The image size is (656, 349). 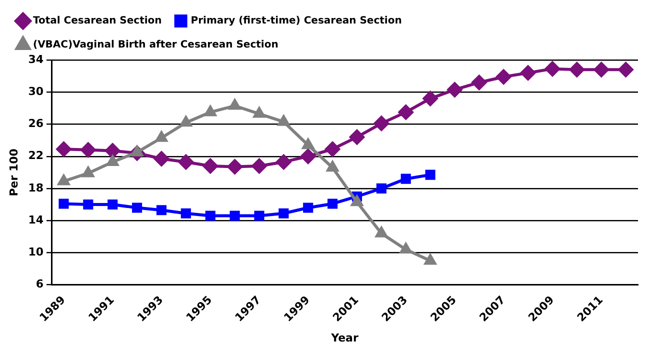 I want to click on y-tick-label: 22, so click(x=36, y=155).